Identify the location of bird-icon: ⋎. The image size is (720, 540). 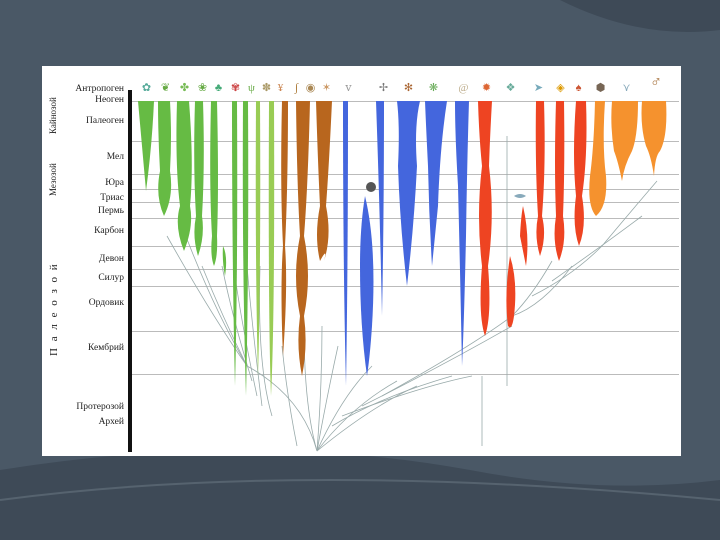
(626, 88).